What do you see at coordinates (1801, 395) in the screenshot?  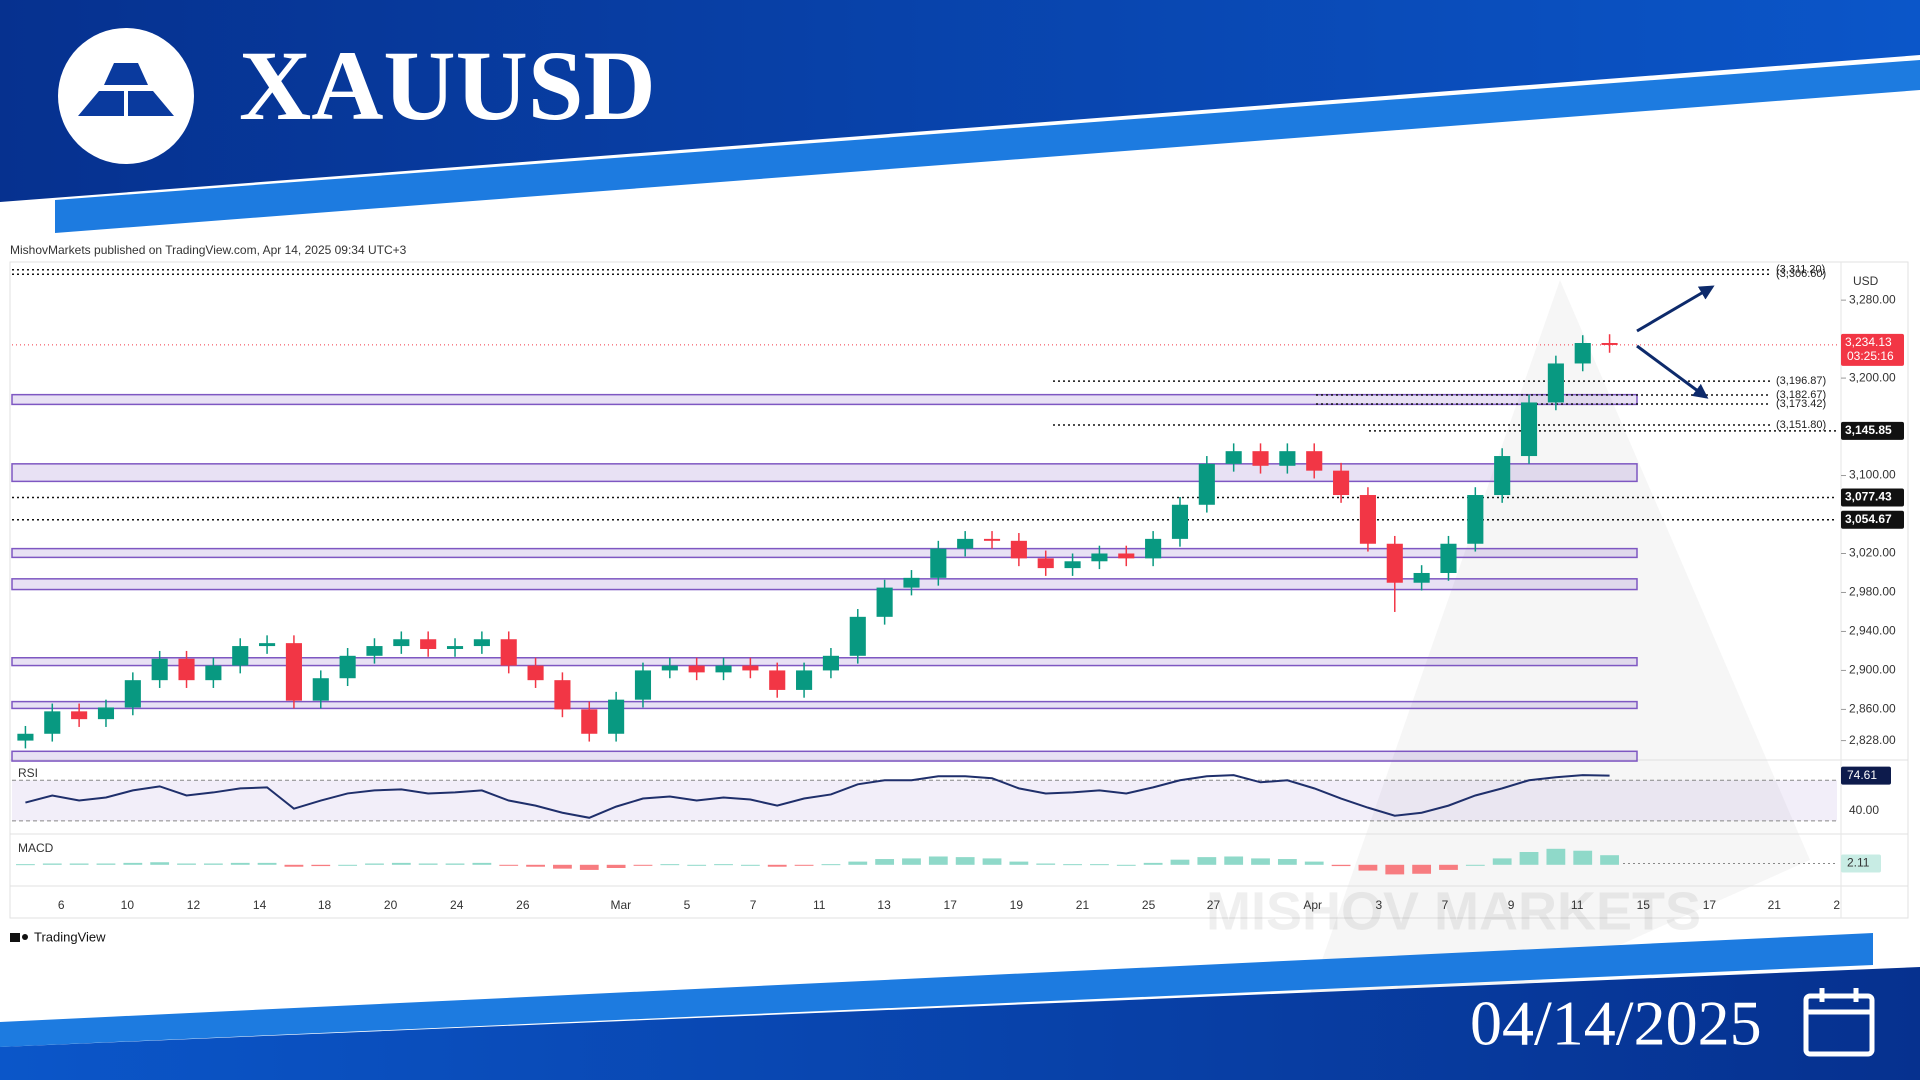 I see `level-label: (3,182.67)` at bounding box center [1801, 395].